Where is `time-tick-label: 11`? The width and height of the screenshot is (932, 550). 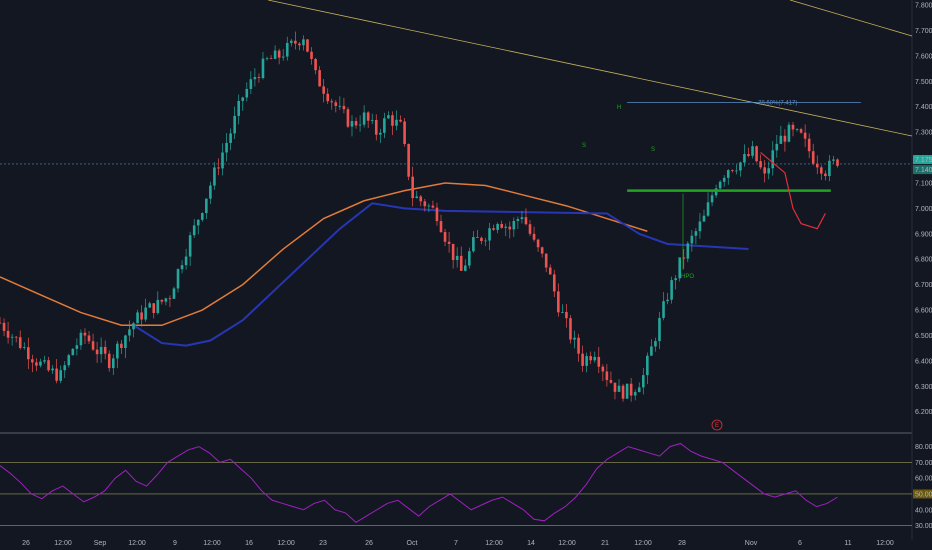
time-tick-label: 11 is located at coordinates (847, 543).